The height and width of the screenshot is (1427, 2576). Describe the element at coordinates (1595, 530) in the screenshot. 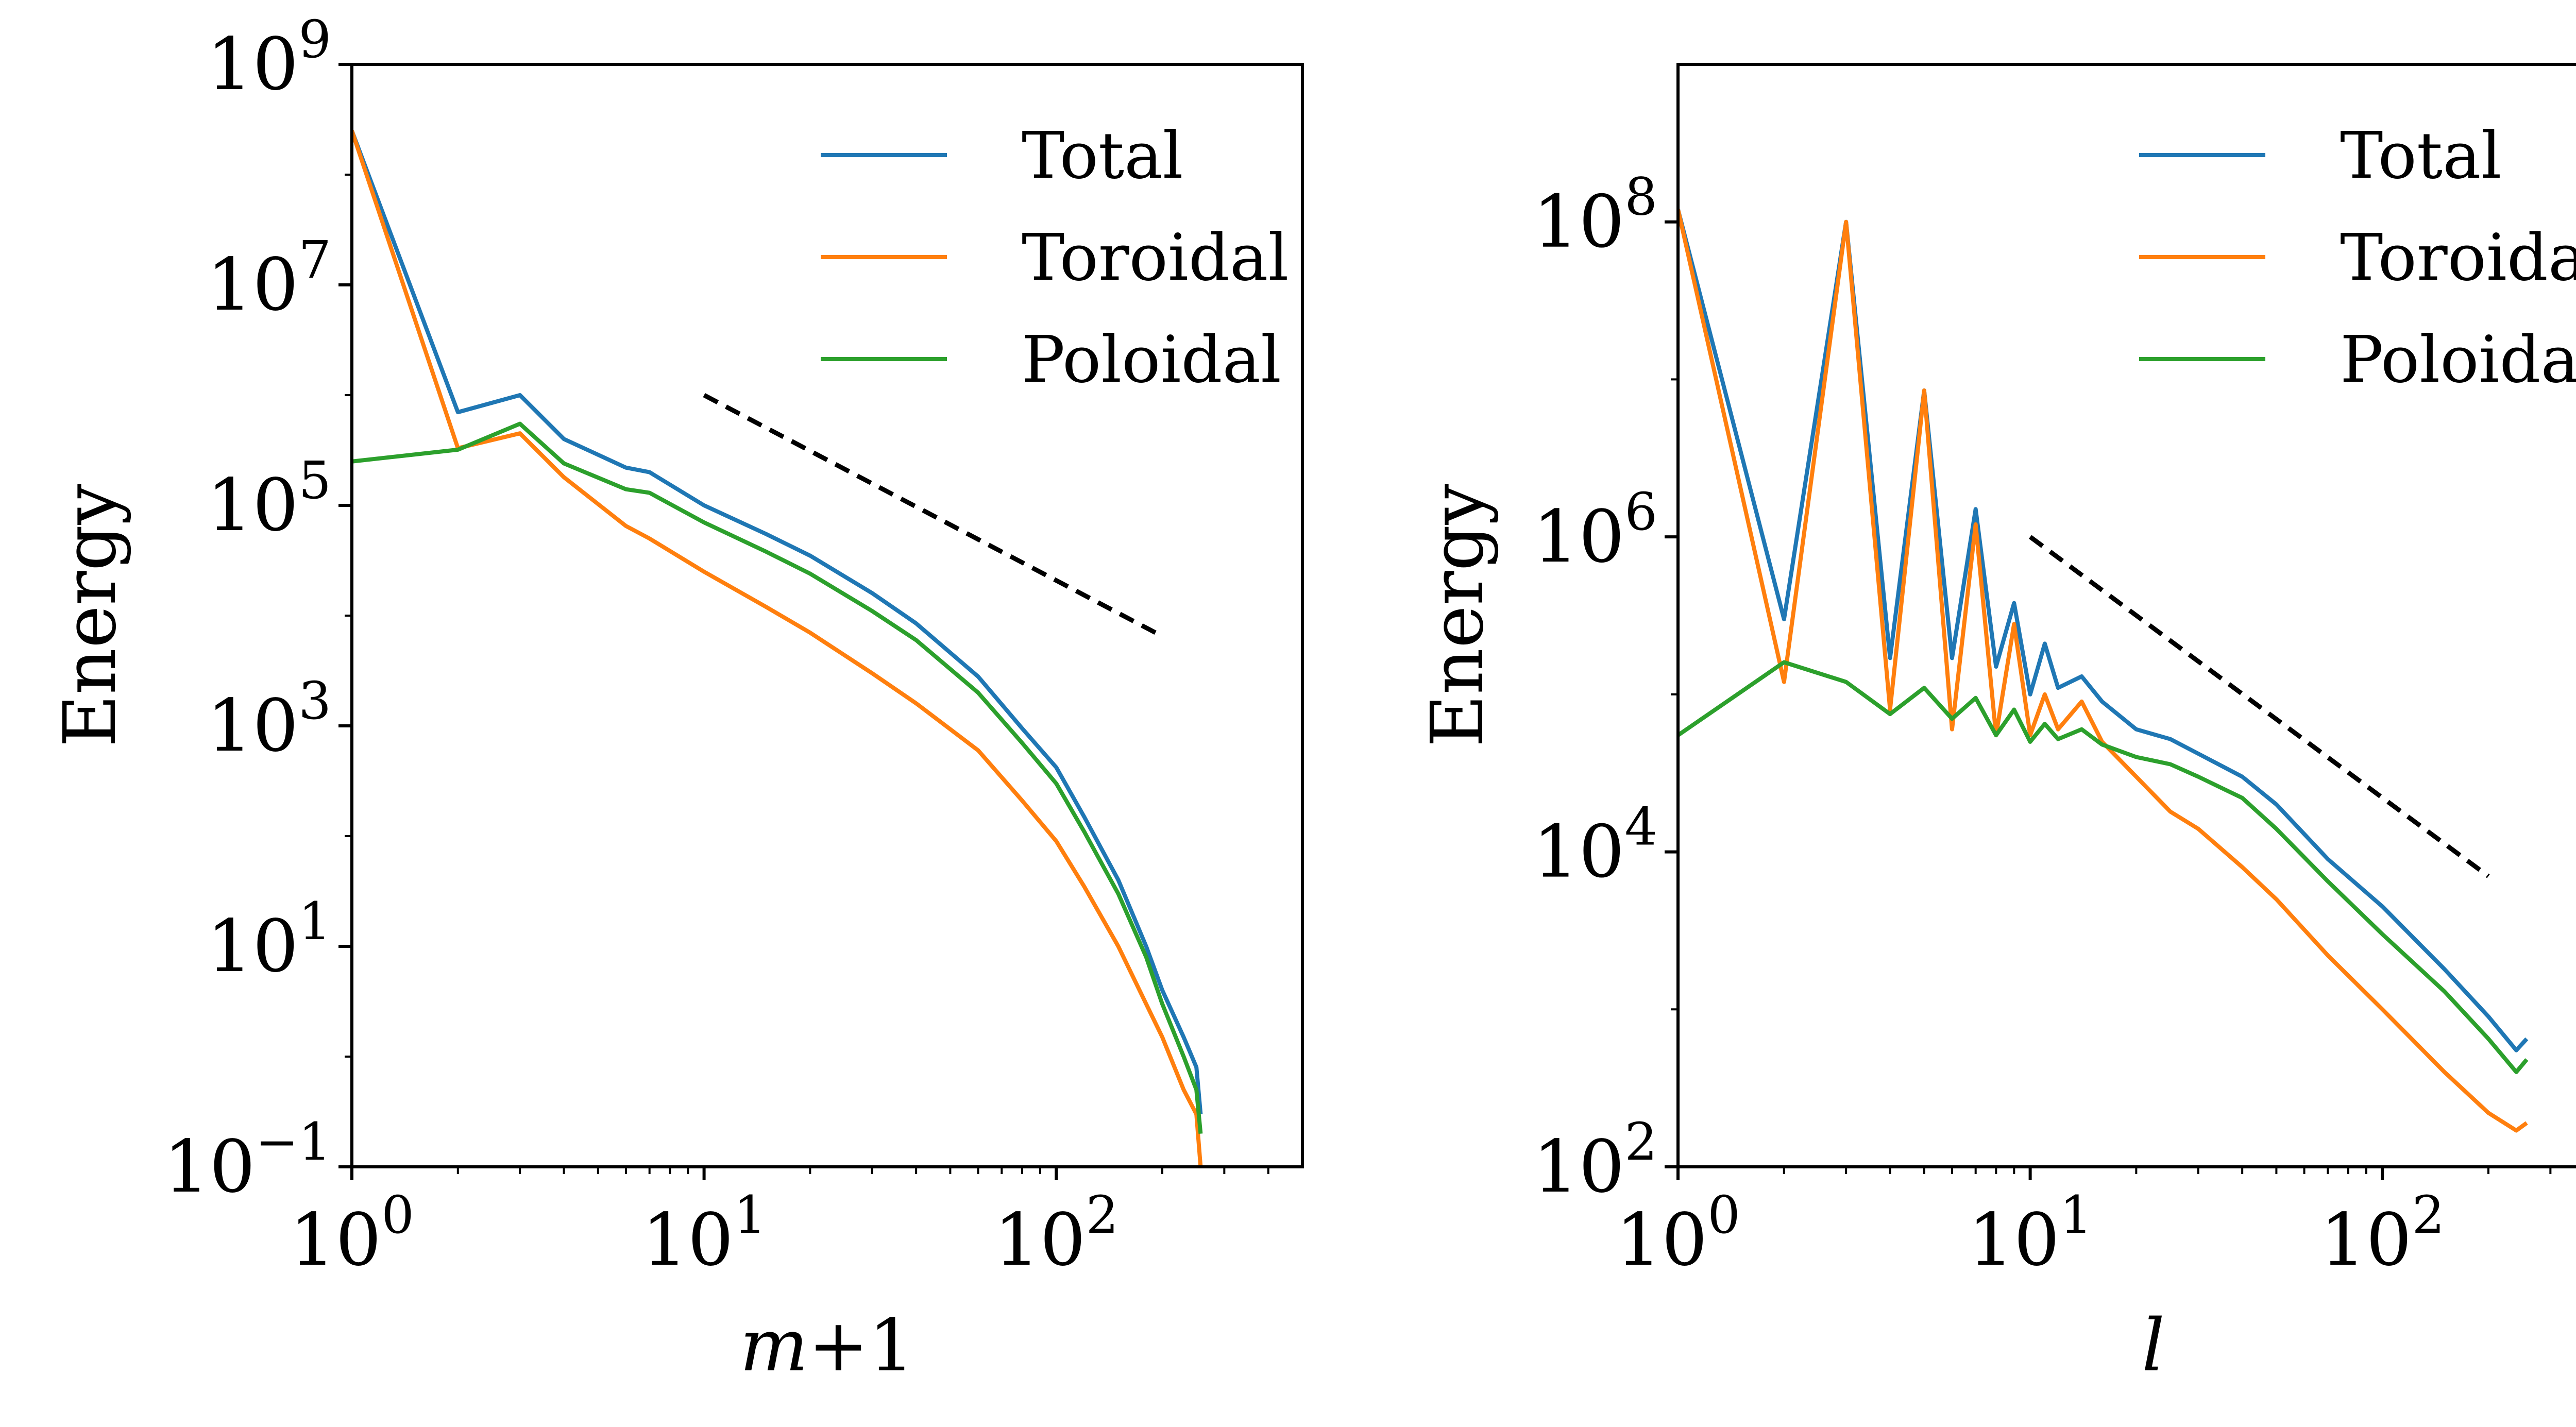

I see `right-y-tick-label: 10⁶` at that location.